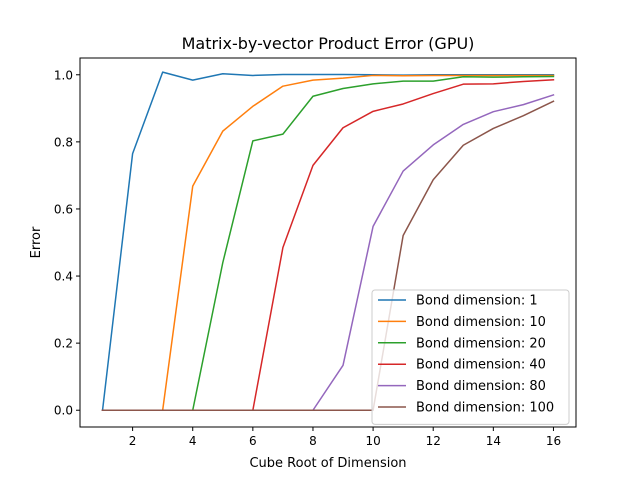 The width and height of the screenshot is (640, 480). I want to click on x-axis-label: Cube Root of Dimension, so click(327, 463).